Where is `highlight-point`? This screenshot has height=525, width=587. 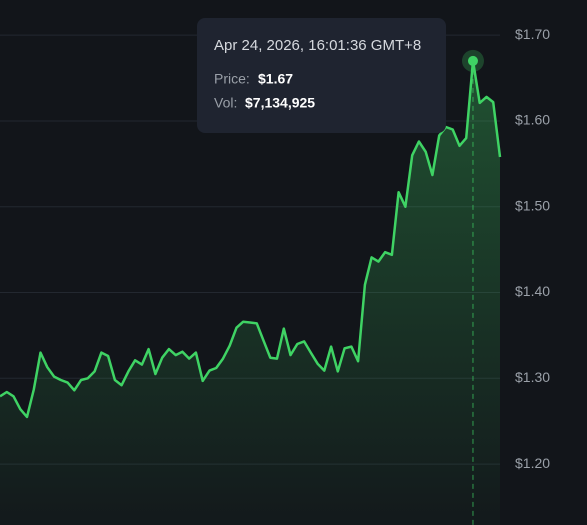
highlight-point is located at coordinates (472, 60).